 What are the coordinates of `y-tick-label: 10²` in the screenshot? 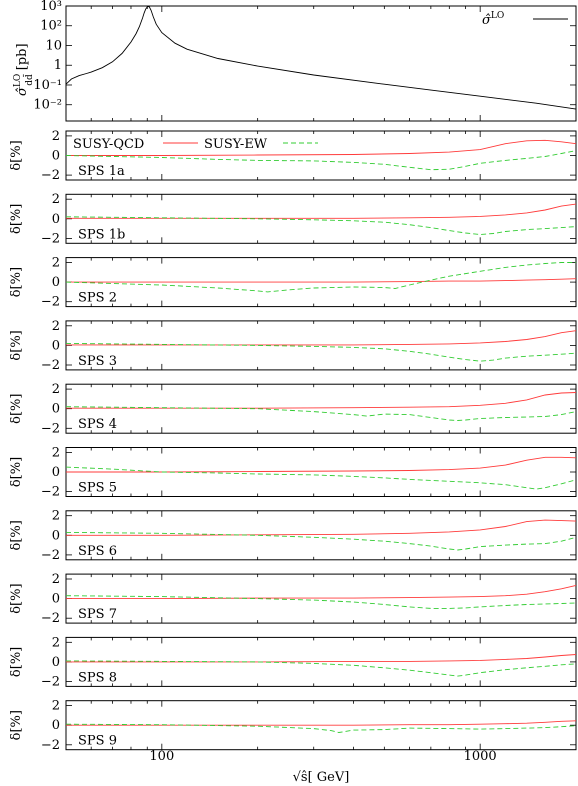 It's located at (51, 26).